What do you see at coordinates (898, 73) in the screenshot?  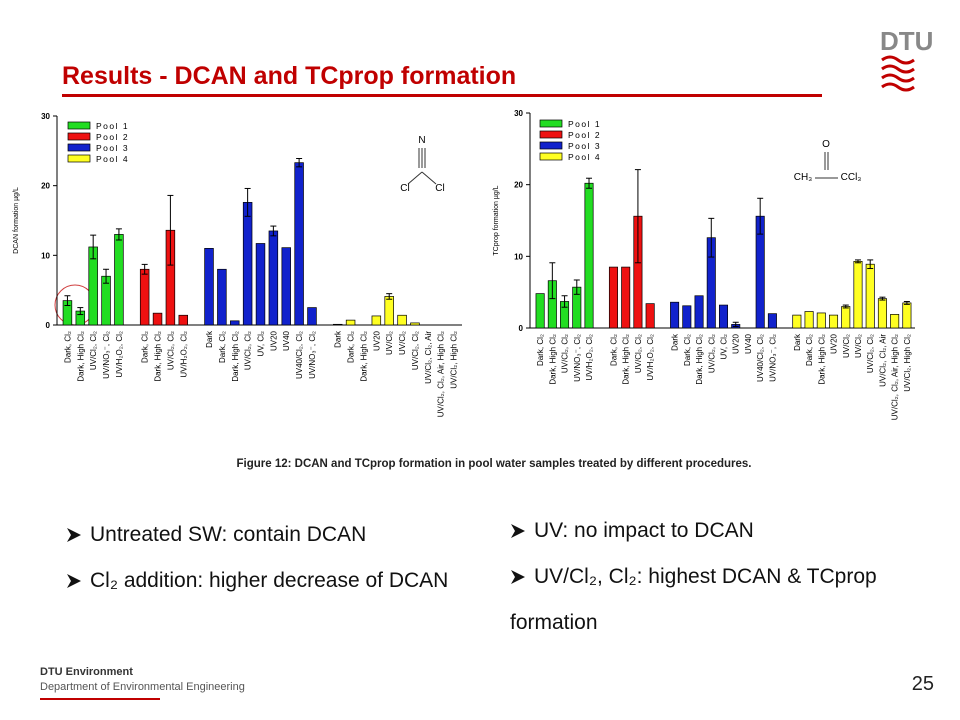 I see `logo-waves` at bounding box center [898, 73].